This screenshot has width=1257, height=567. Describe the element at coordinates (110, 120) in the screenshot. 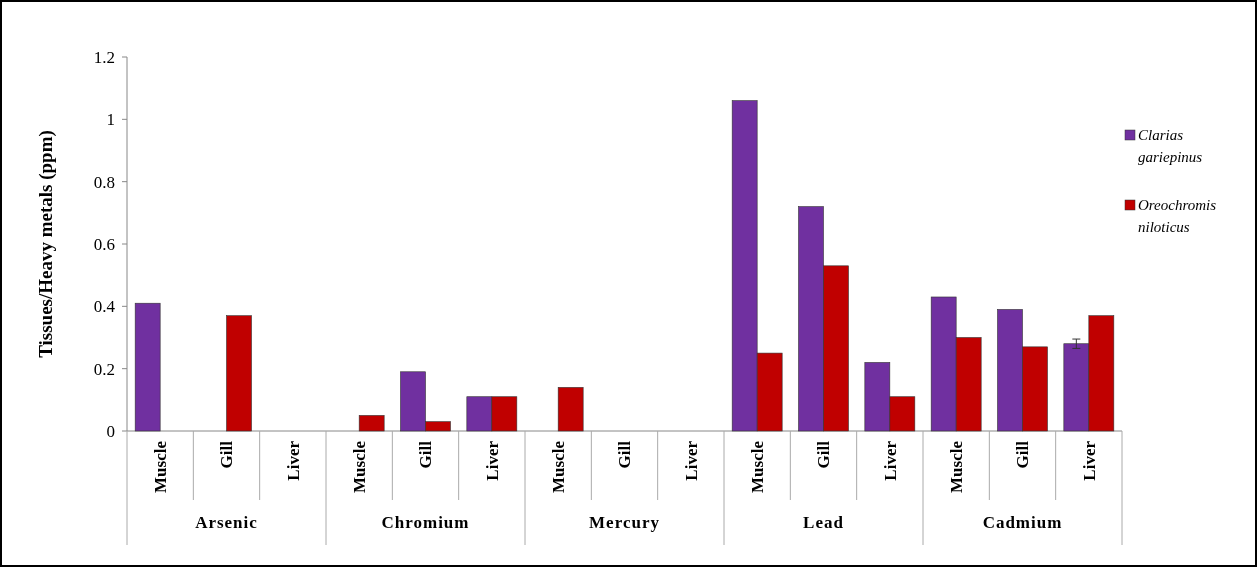

I see `y-tick-label: 1` at that location.